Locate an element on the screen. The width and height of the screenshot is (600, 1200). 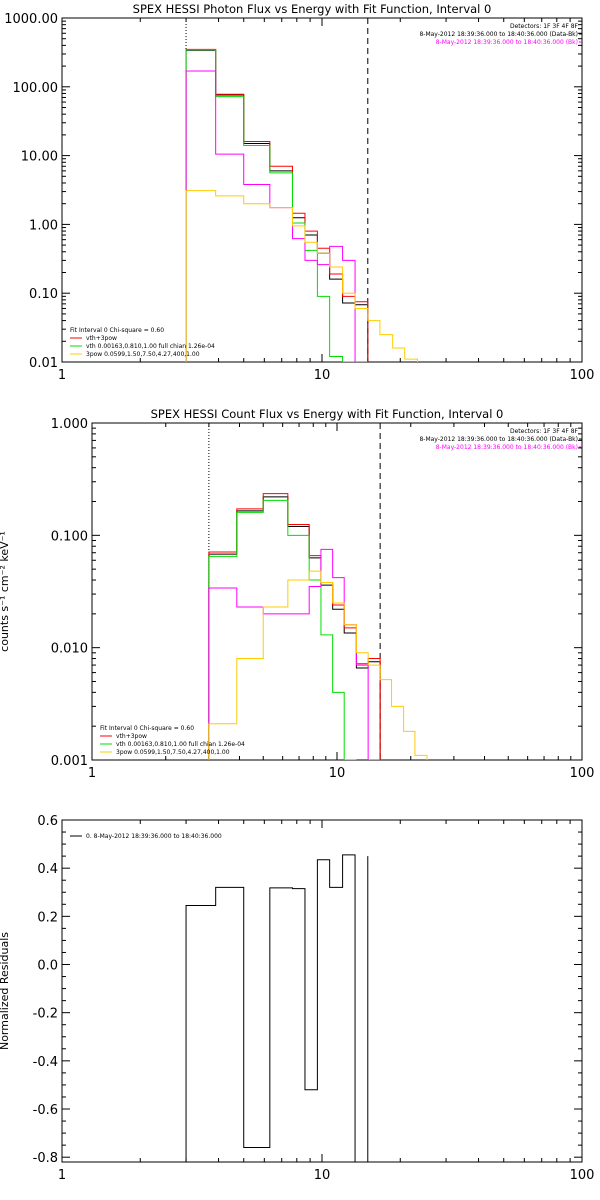
y-tick-label: 0.0 is located at coordinates (47, 966).